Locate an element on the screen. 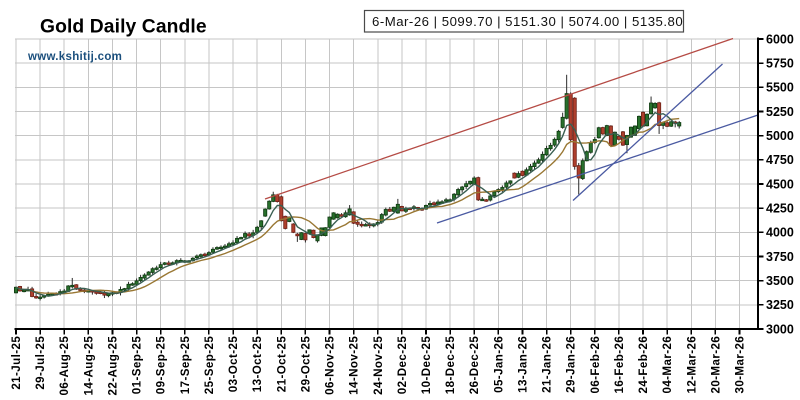 Image resolution: width=800 pixels, height=400 pixels. svg-text: 06-Nov-25 is located at coordinates (330, 365).